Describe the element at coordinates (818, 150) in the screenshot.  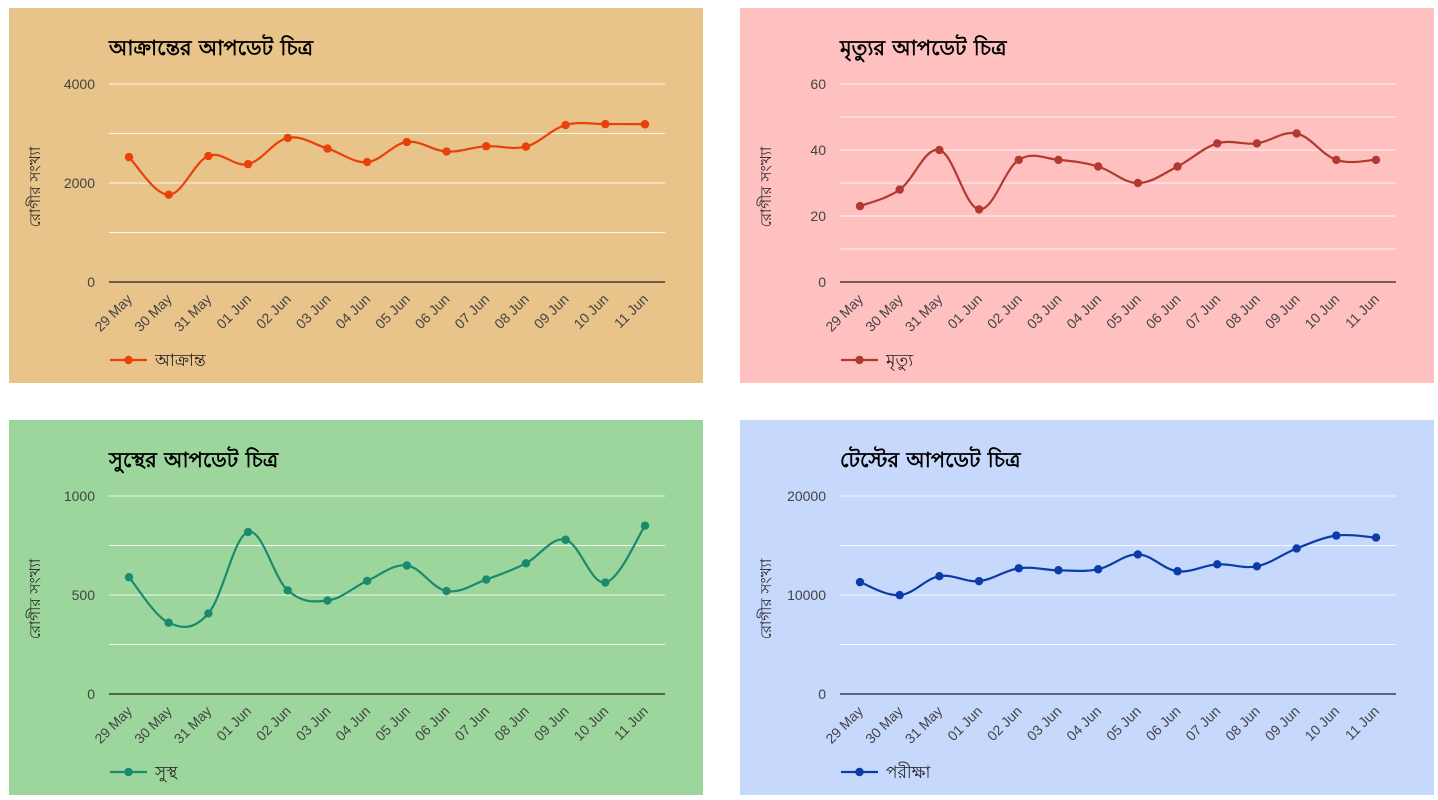
I see `y-tick-label: 40` at that location.